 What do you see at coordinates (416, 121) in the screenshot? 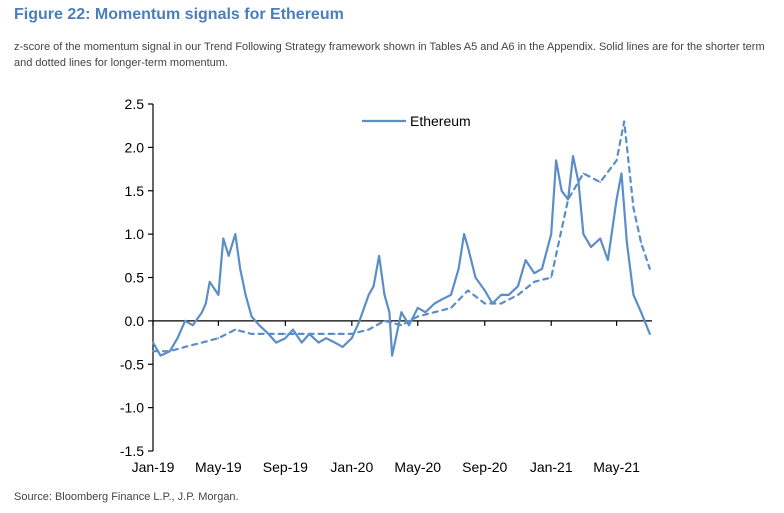
I see `chart-legend: Ethereum` at bounding box center [416, 121].